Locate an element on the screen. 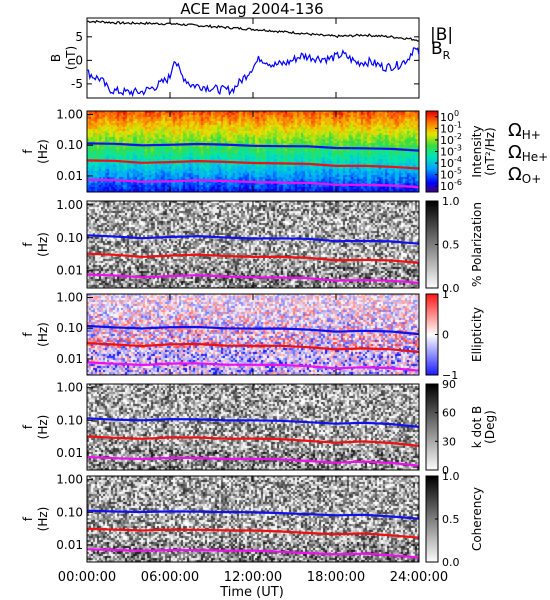 The height and width of the screenshot is (600, 550). legend-radial: BR is located at coordinates (441, 50).